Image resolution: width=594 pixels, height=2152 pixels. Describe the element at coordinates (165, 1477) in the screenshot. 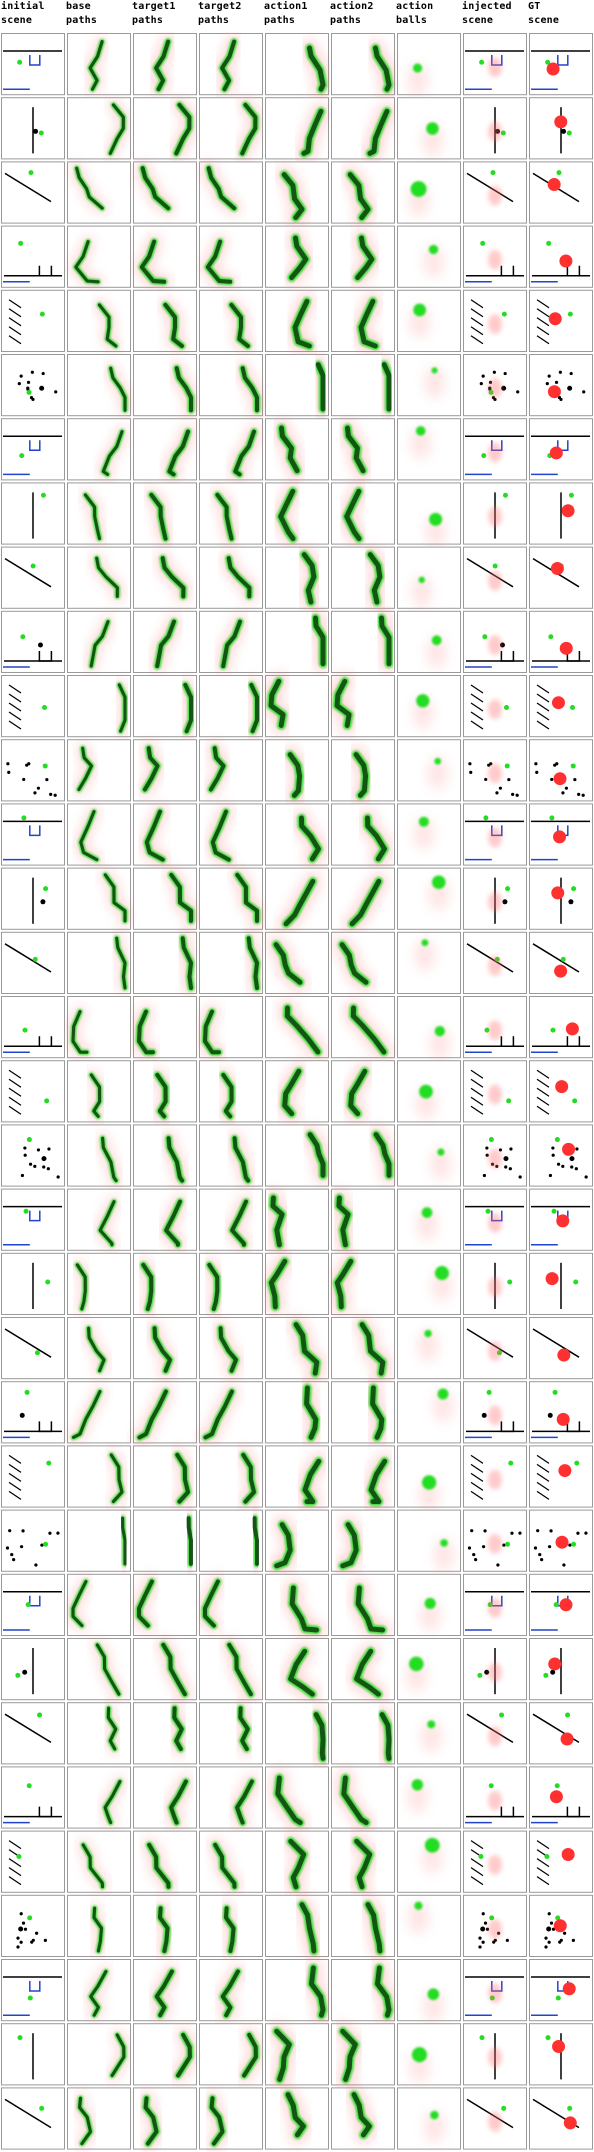

I see `cell-target1-paths` at that location.